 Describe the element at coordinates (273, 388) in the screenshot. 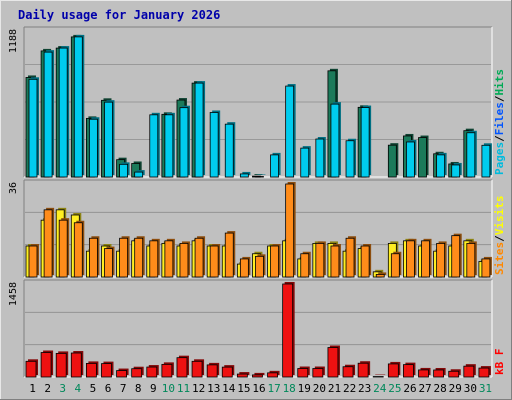

I see `x-tick-label: 17` at that location.